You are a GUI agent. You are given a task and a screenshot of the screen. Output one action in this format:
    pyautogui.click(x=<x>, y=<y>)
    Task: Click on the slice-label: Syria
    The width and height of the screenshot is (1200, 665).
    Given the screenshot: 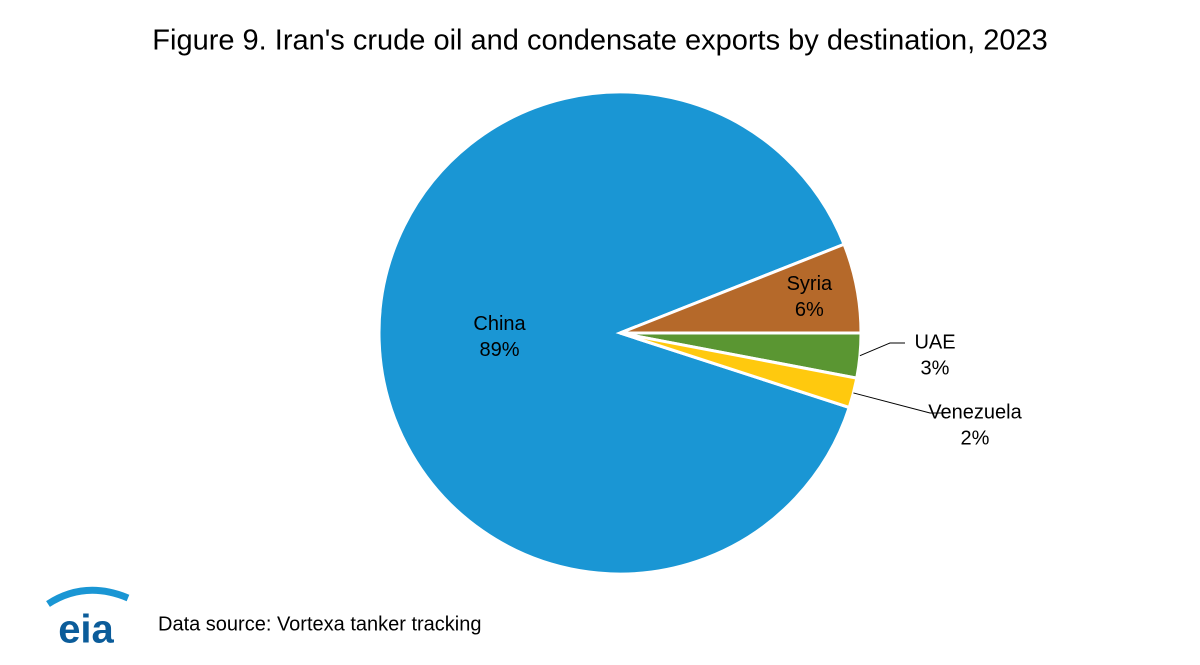 What is the action you would take?
    pyautogui.click(x=810, y=284)
    